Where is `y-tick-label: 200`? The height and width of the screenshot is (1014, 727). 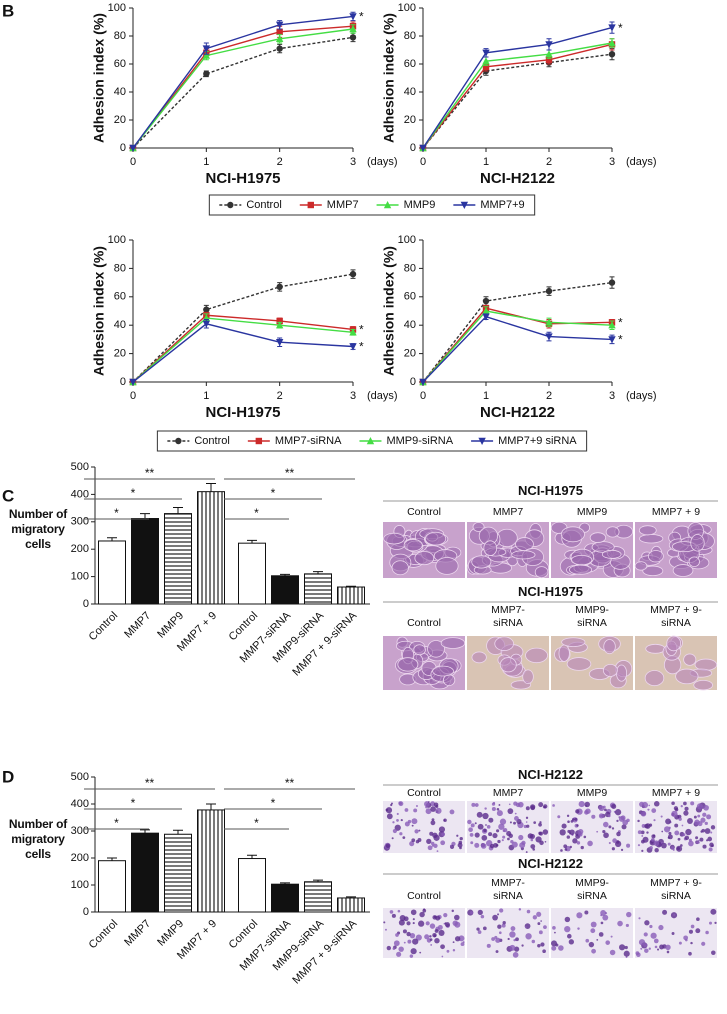 y-tick-label: 200 is located at coordinates (80, 549).